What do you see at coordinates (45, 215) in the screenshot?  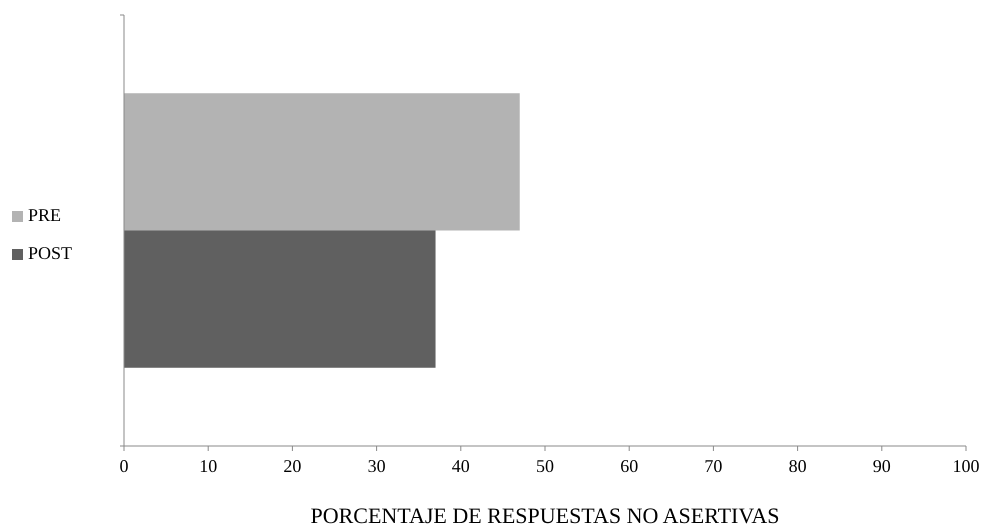 I see `legend-label: PRE` at bounding box center [45, 215].